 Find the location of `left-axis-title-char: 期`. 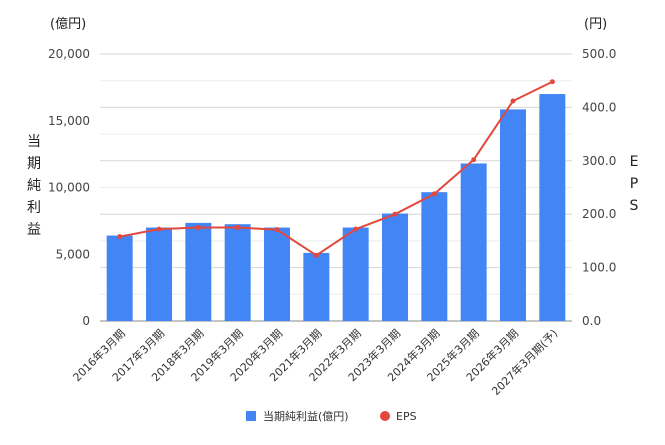

left-axis-title-char: 期 is located at coordinates (34, 164).